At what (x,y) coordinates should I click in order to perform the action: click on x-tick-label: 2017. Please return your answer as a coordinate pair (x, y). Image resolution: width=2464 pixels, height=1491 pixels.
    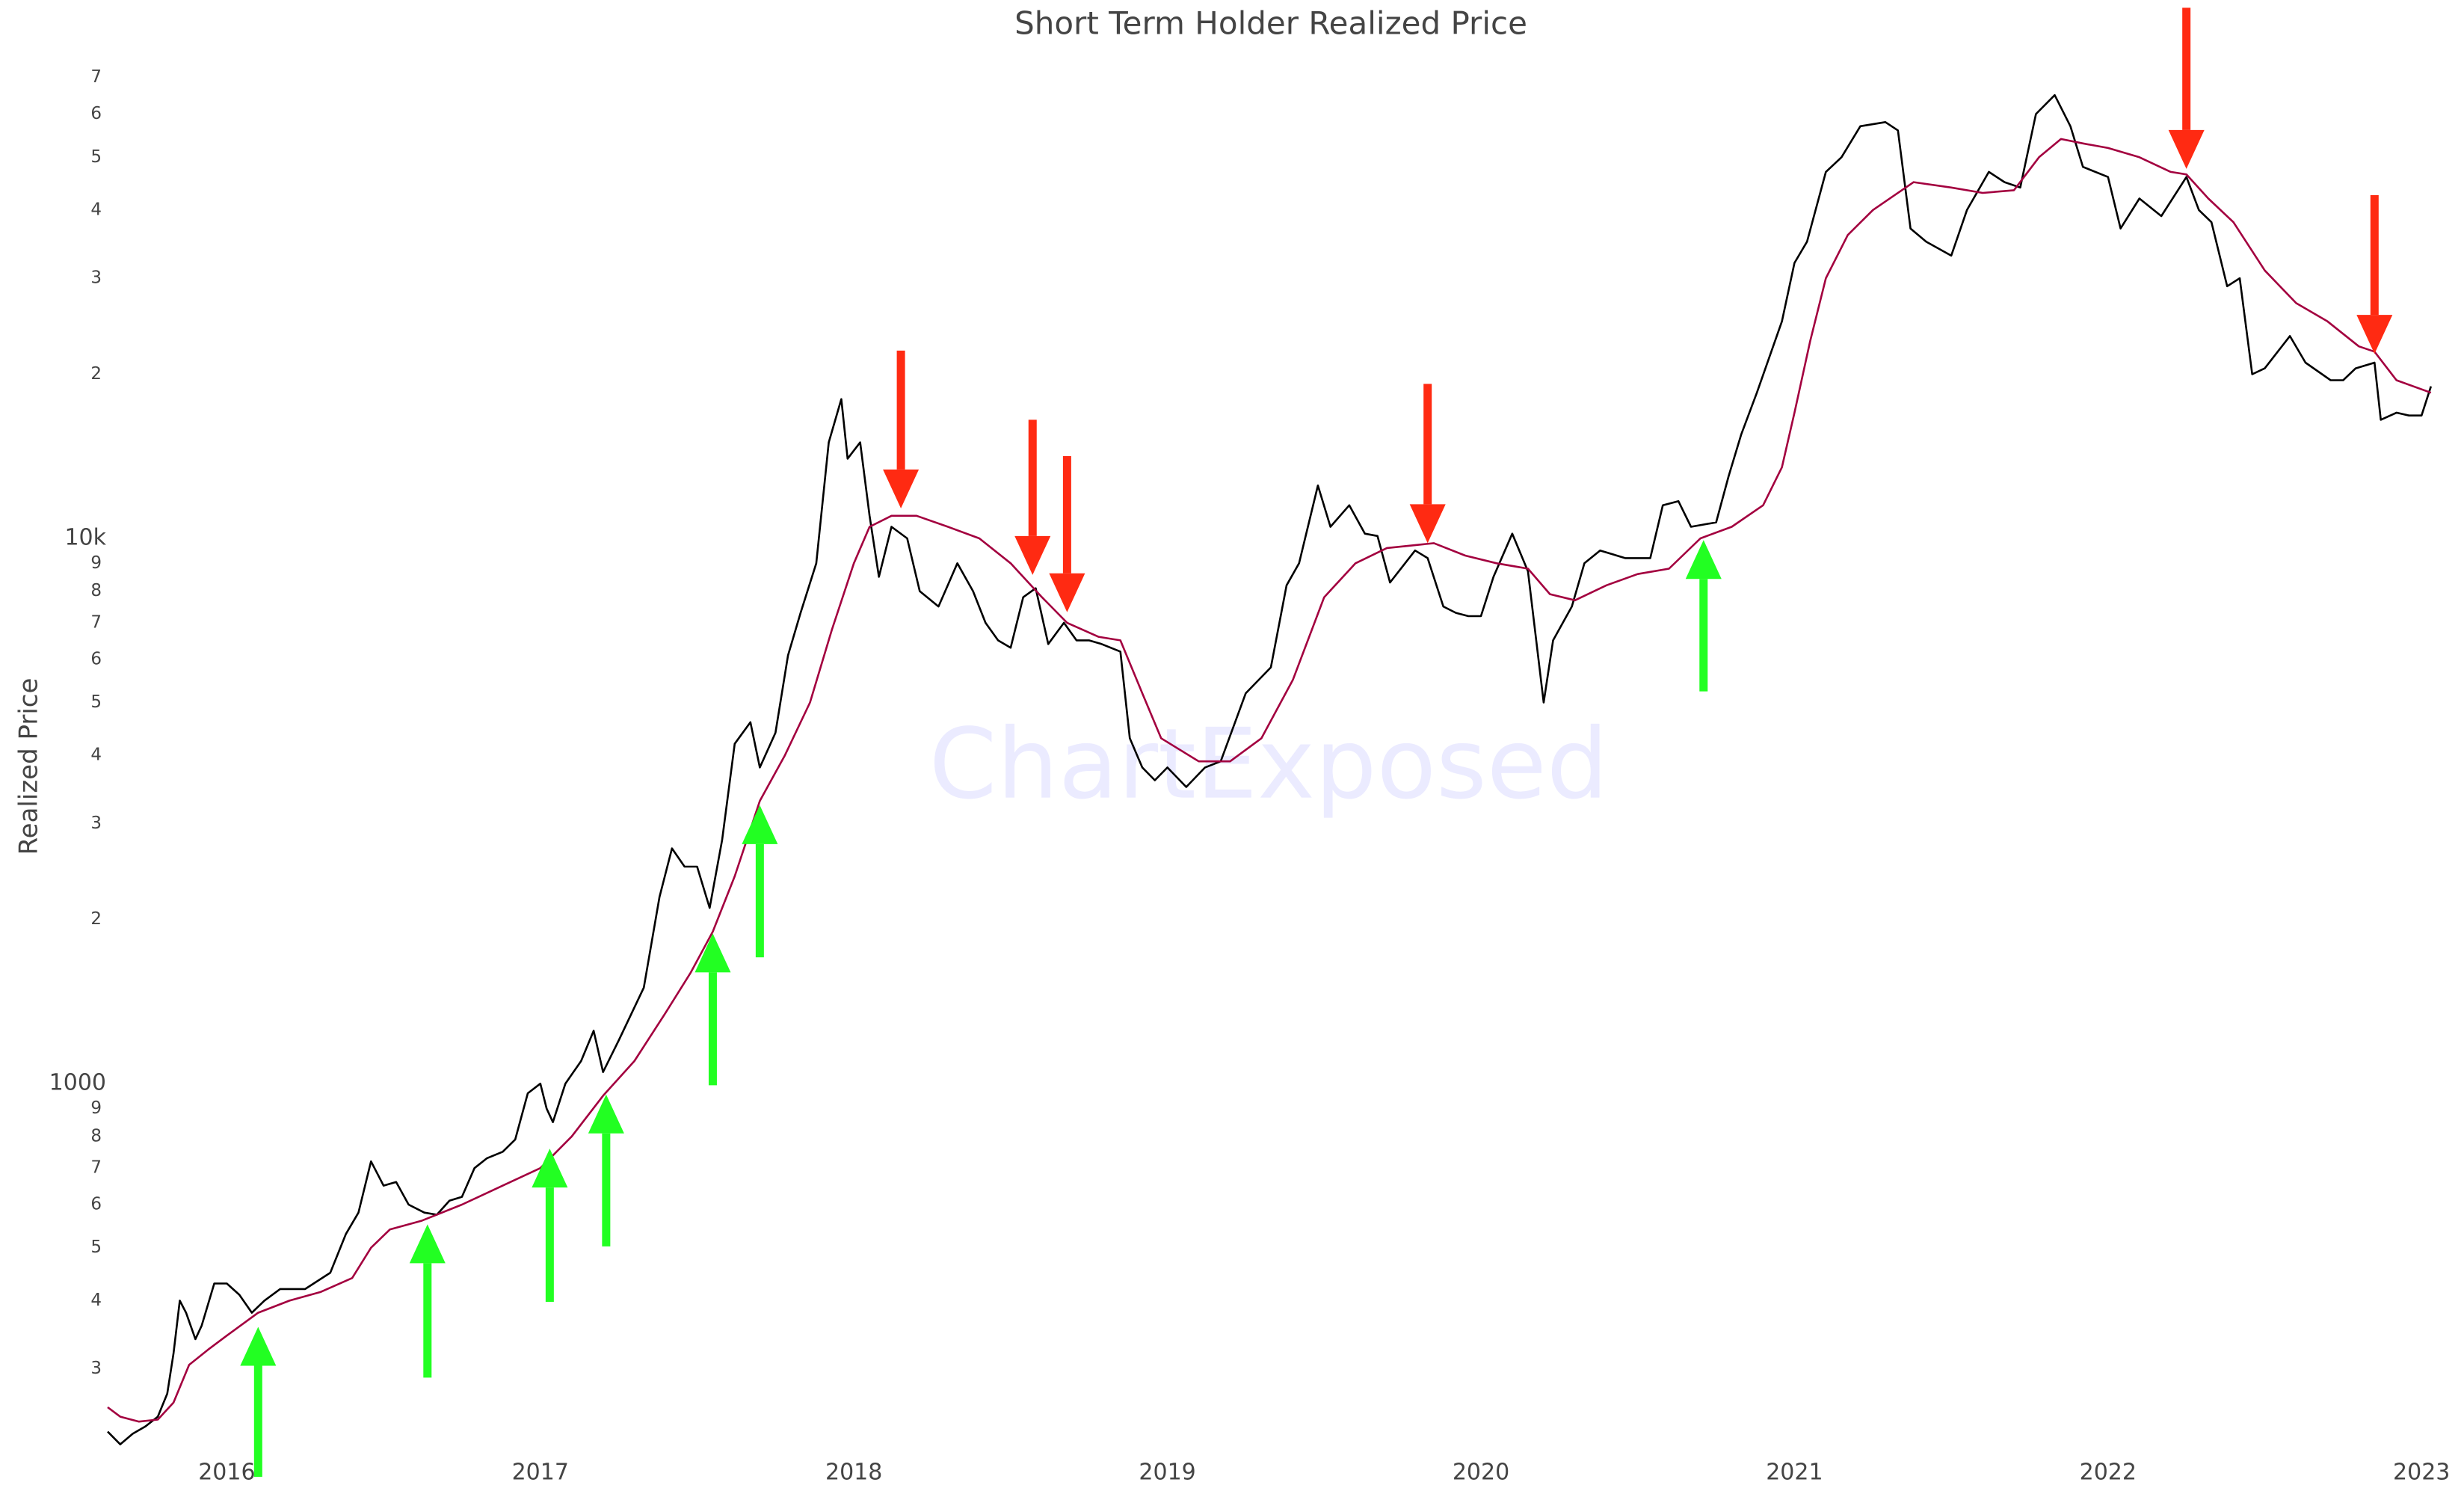
    Looking at the image, I should click on (540, 1473).